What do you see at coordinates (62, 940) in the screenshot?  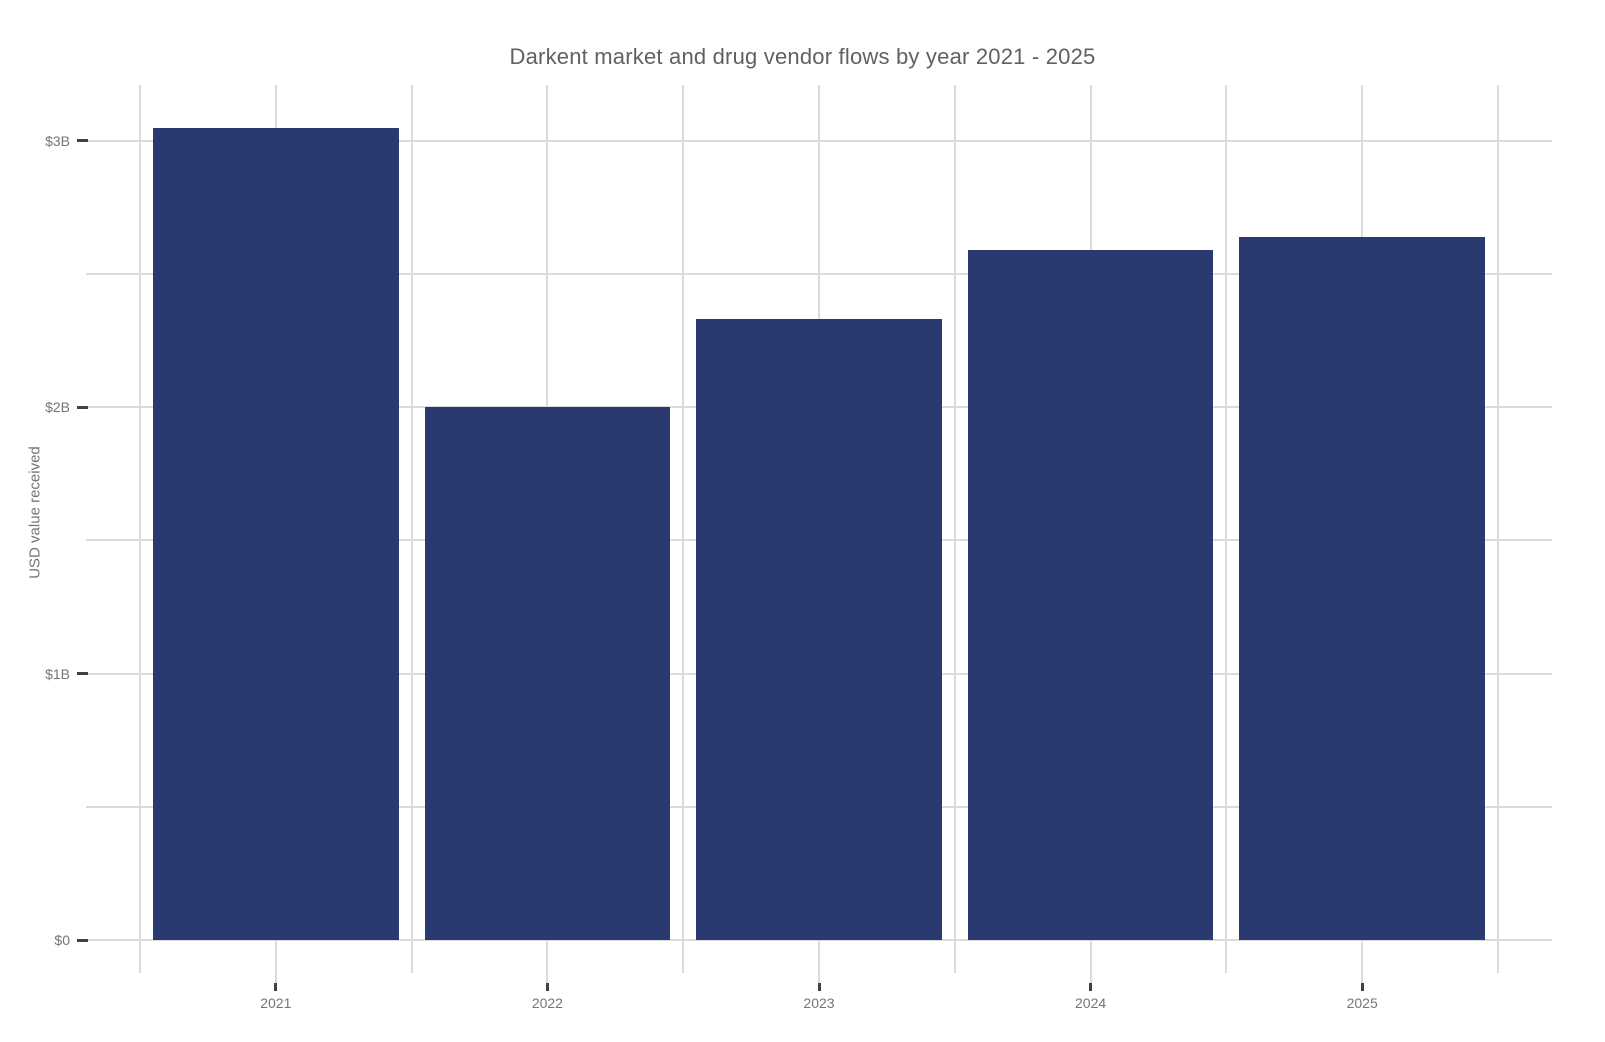 I see `y-tick-label: $0` at bounding box center [62, 940].